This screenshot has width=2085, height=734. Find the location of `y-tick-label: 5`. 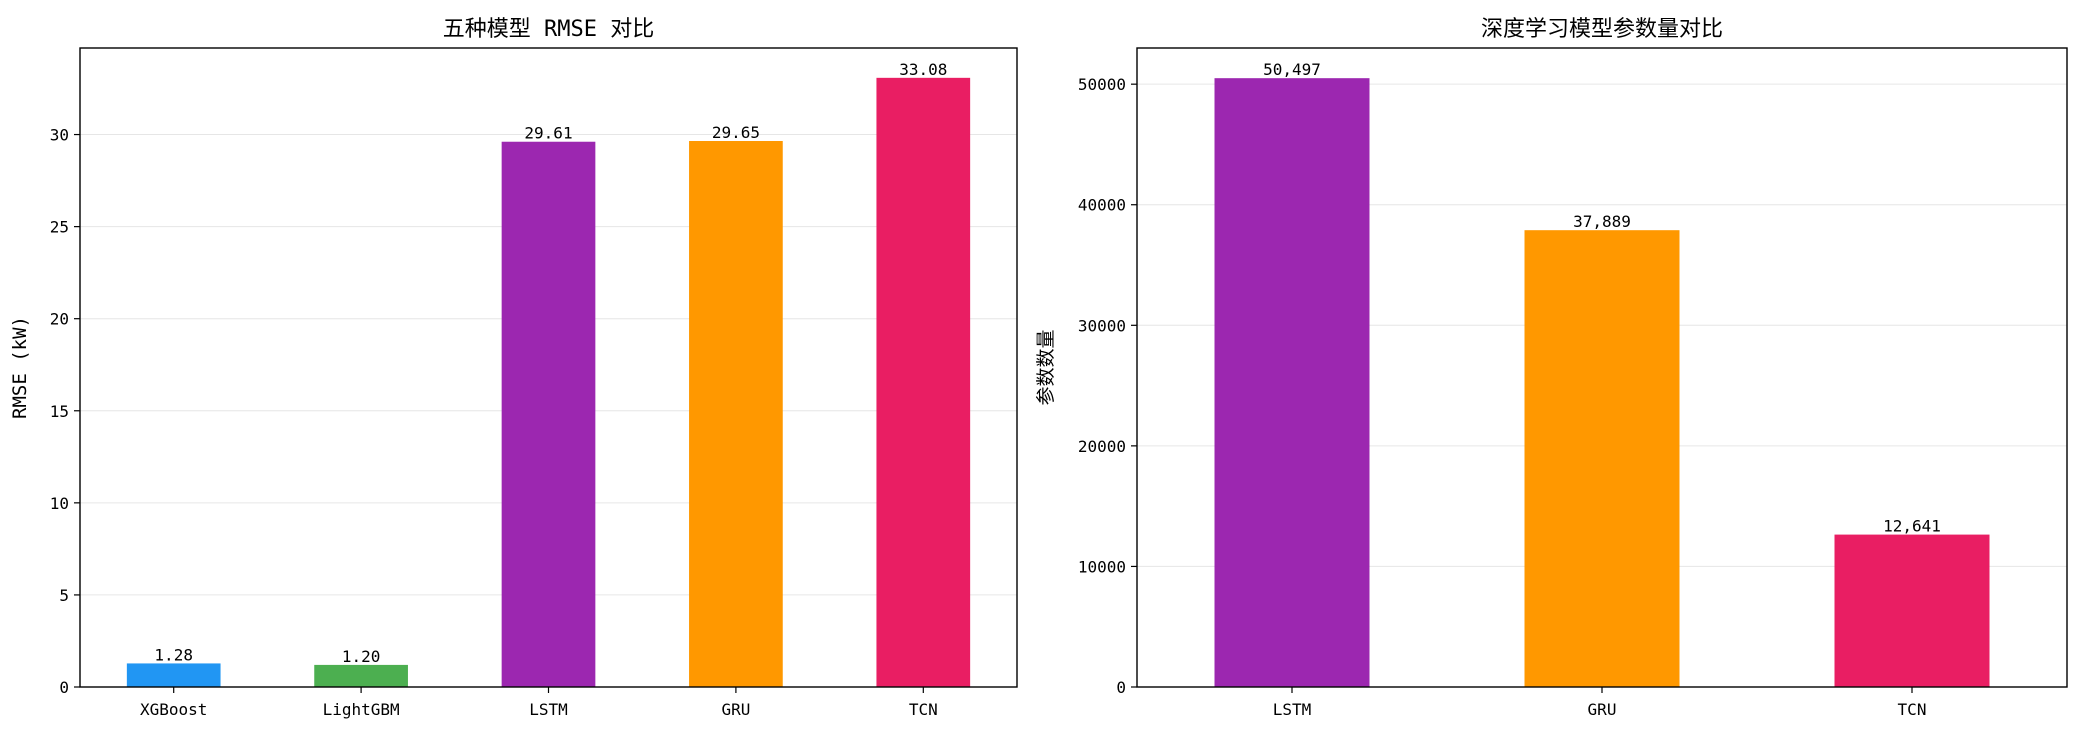

y-tick-label: 5 is located at coordinates (64, 595).